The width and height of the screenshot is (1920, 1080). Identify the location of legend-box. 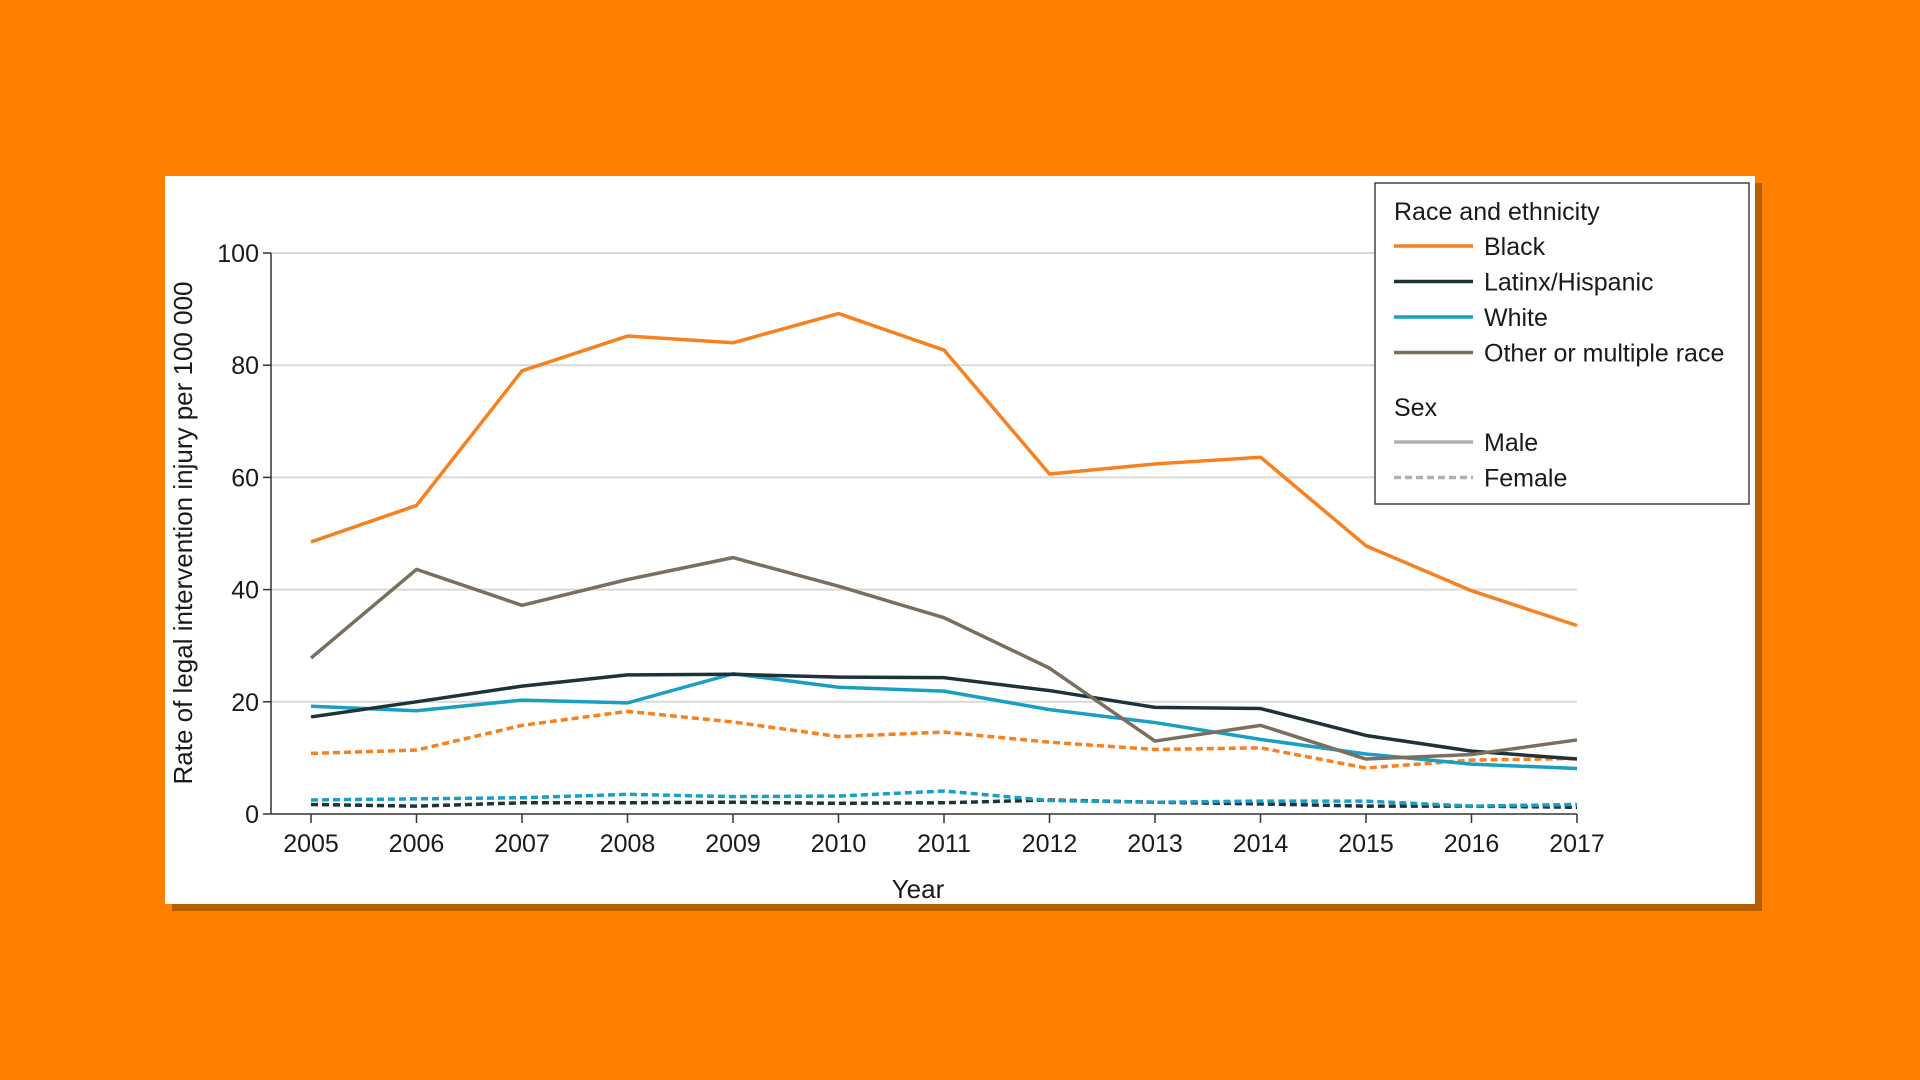
(1562, 343).